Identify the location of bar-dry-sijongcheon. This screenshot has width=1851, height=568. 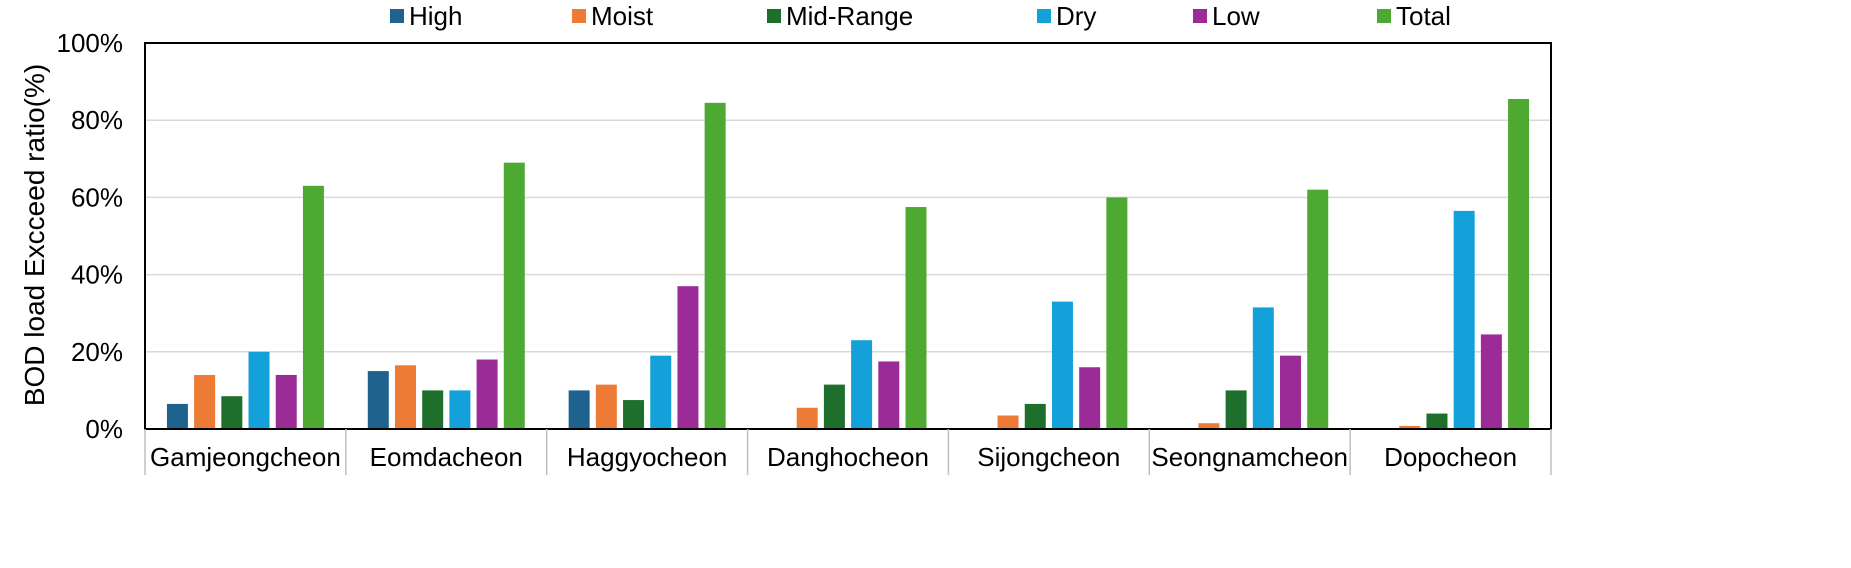
(1062, 365).